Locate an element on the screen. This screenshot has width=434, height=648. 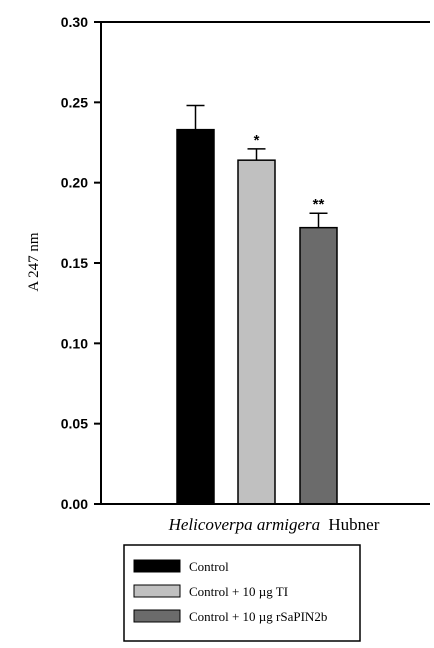
significance-marker: ** is located at coordinates (319, 204).